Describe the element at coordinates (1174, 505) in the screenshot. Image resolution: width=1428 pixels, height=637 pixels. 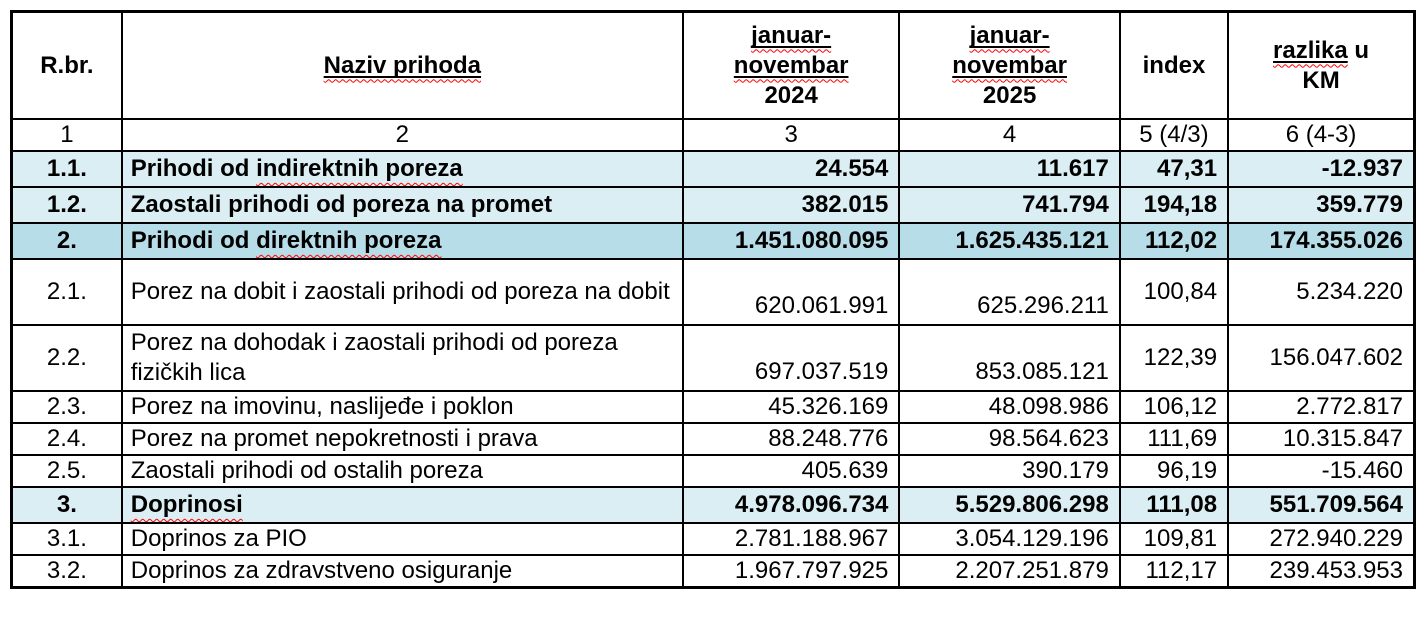
I see `index-cell: 111,08` at that location.